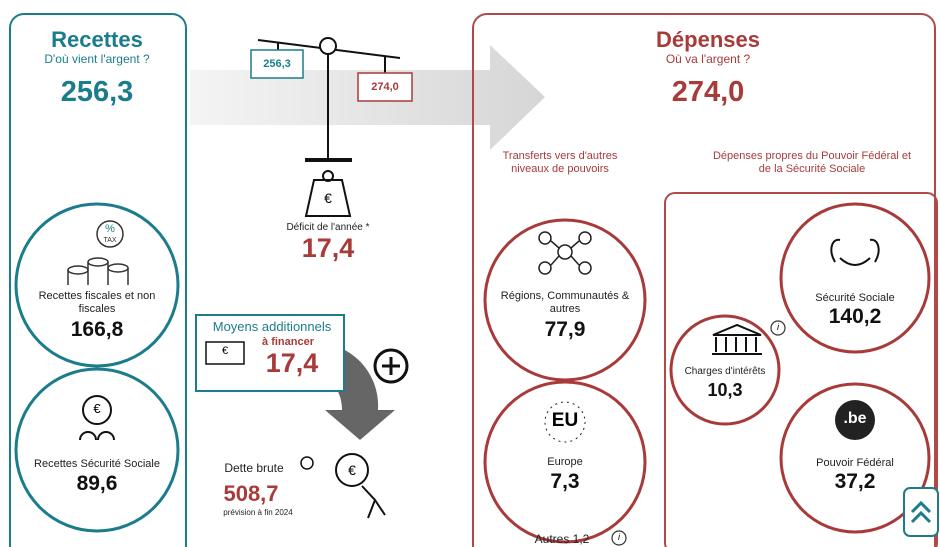  What do you see at coordinates (708, 92) in the screenshot?
I see `total: 274,0` at bounding box center [708, 92].